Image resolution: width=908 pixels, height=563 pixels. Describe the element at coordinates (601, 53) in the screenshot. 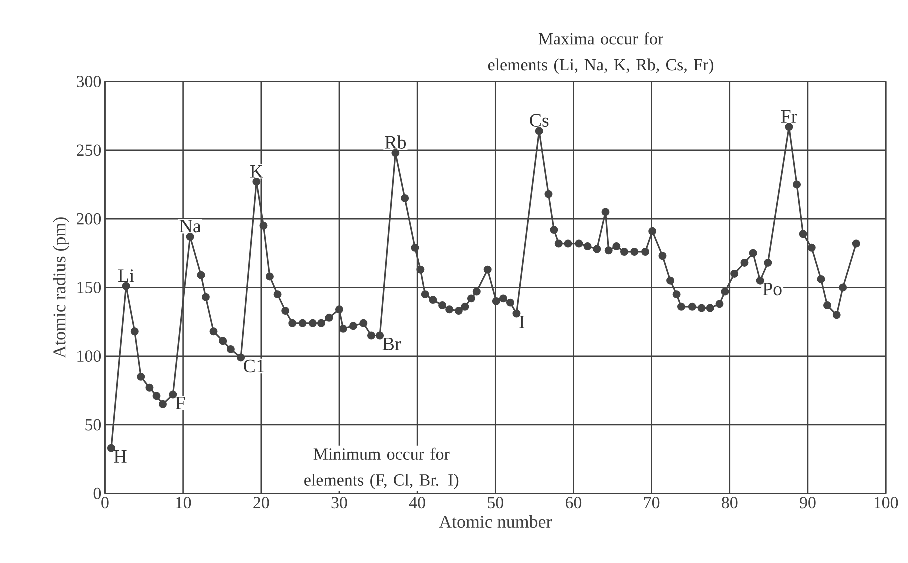

I see `text: Maxima occur for elements (Li, Na, K, Rb, Cs, Fr)` at that location.